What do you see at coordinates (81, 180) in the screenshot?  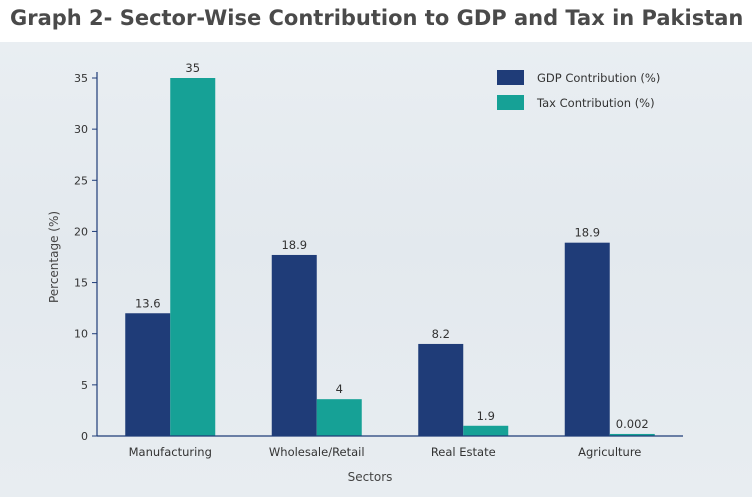 I see `y-tick-label: 25` at bounding box center [81, 180].